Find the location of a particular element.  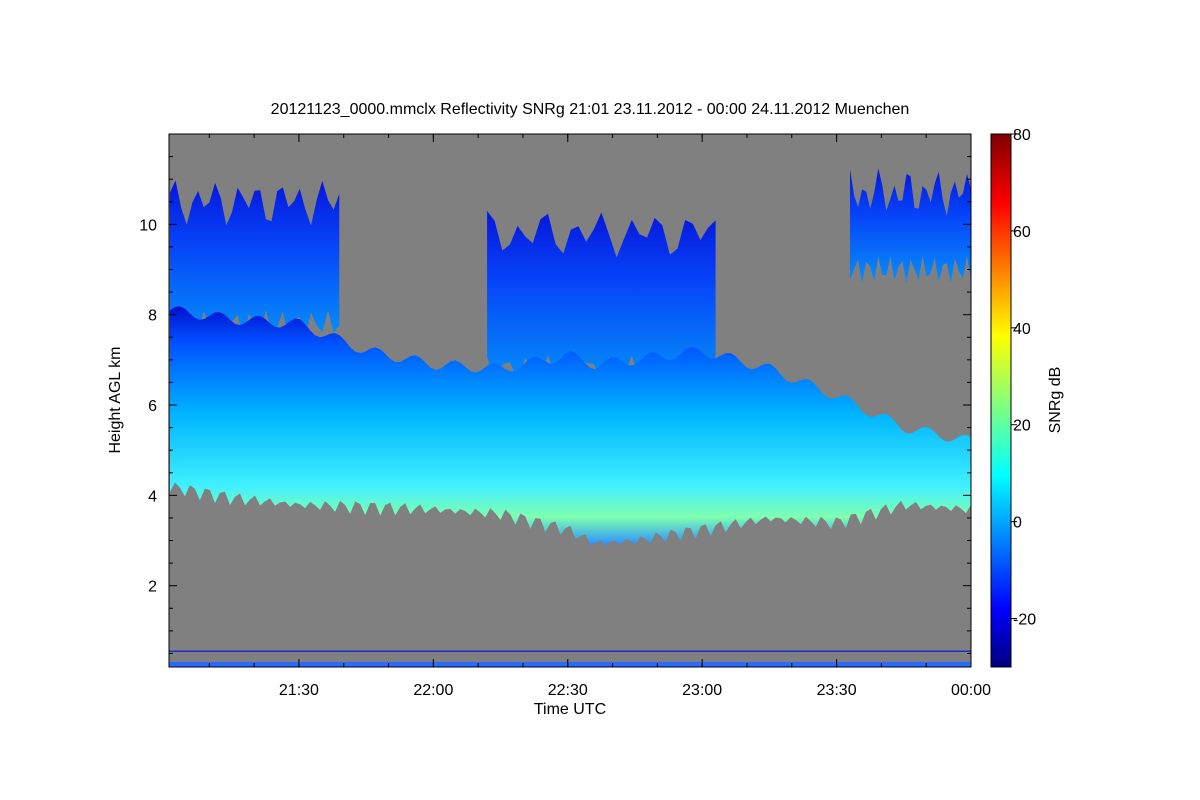

colorbar-gradient is located at coordinates (1001, 400).